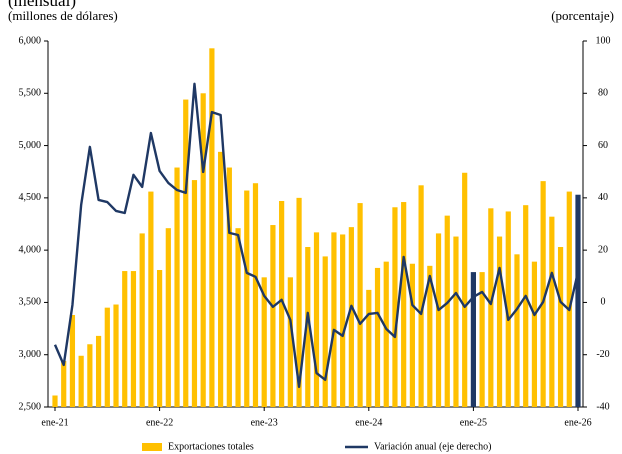  I want to click on legend-label: Exportaciones totales, so click(211, 446).